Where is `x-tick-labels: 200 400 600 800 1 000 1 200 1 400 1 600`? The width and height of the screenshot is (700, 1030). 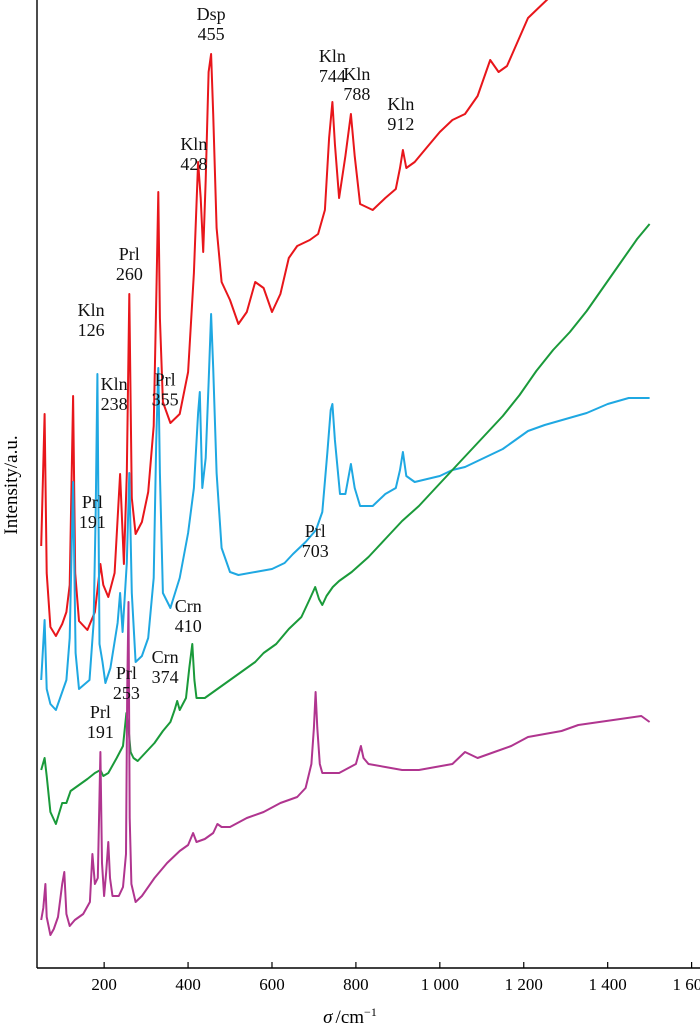 x-tick-labels: 200 400 600 800 1 000 1 200 1 400 1 600 is located at coordinates (395, 984).